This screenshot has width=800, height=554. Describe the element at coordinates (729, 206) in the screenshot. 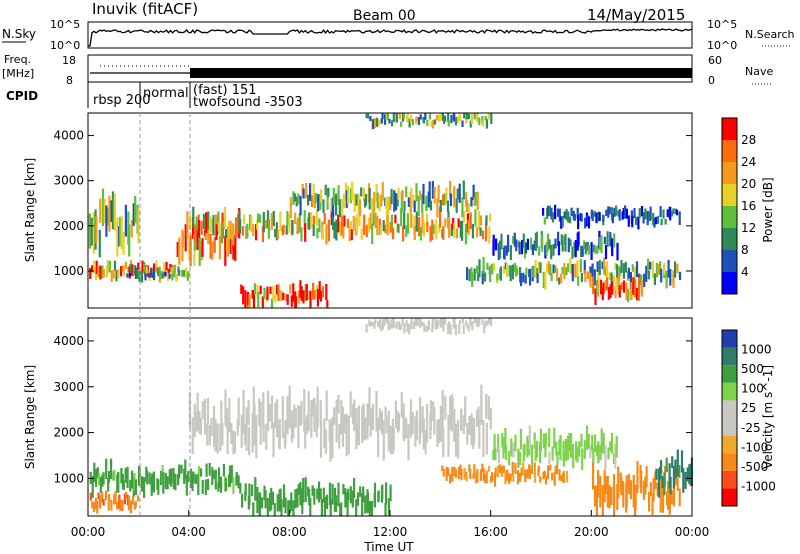

I see `colorbar-frame` at that location.